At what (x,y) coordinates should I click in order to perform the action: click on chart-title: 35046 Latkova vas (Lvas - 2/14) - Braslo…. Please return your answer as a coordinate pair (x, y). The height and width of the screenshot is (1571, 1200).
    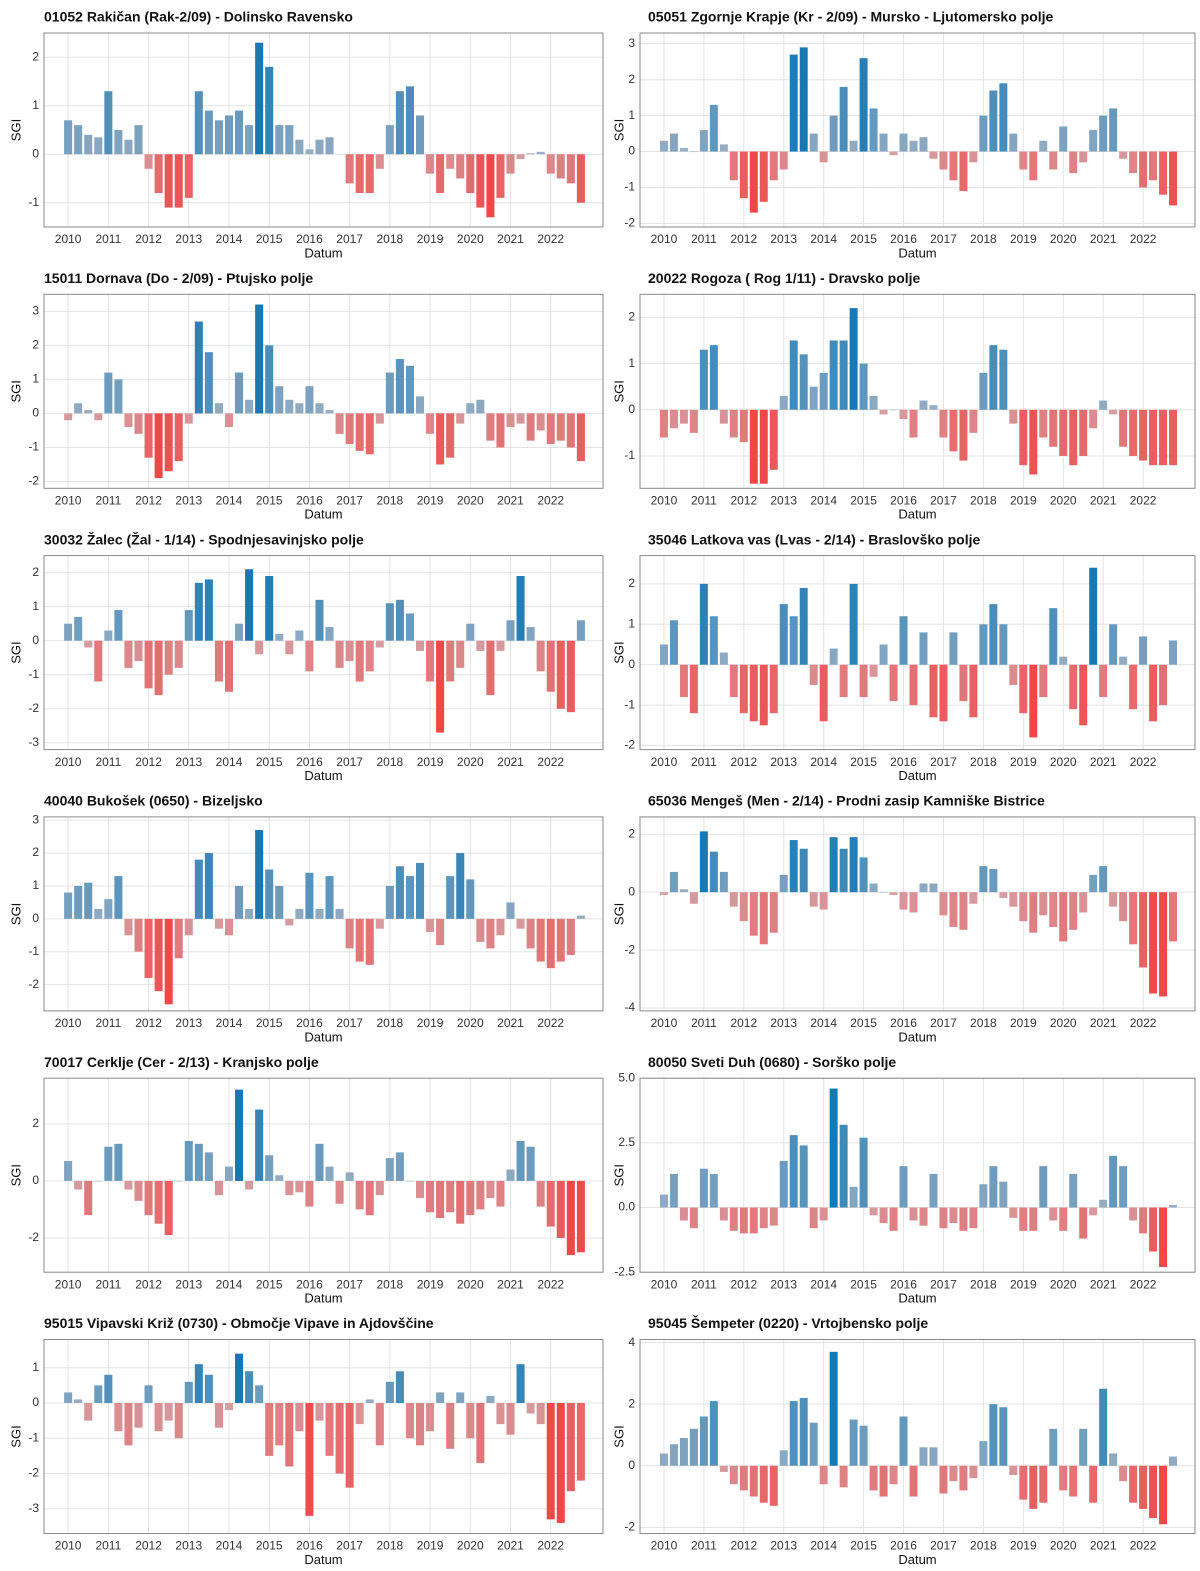
    Looking at the image, I should click on (814, 539).